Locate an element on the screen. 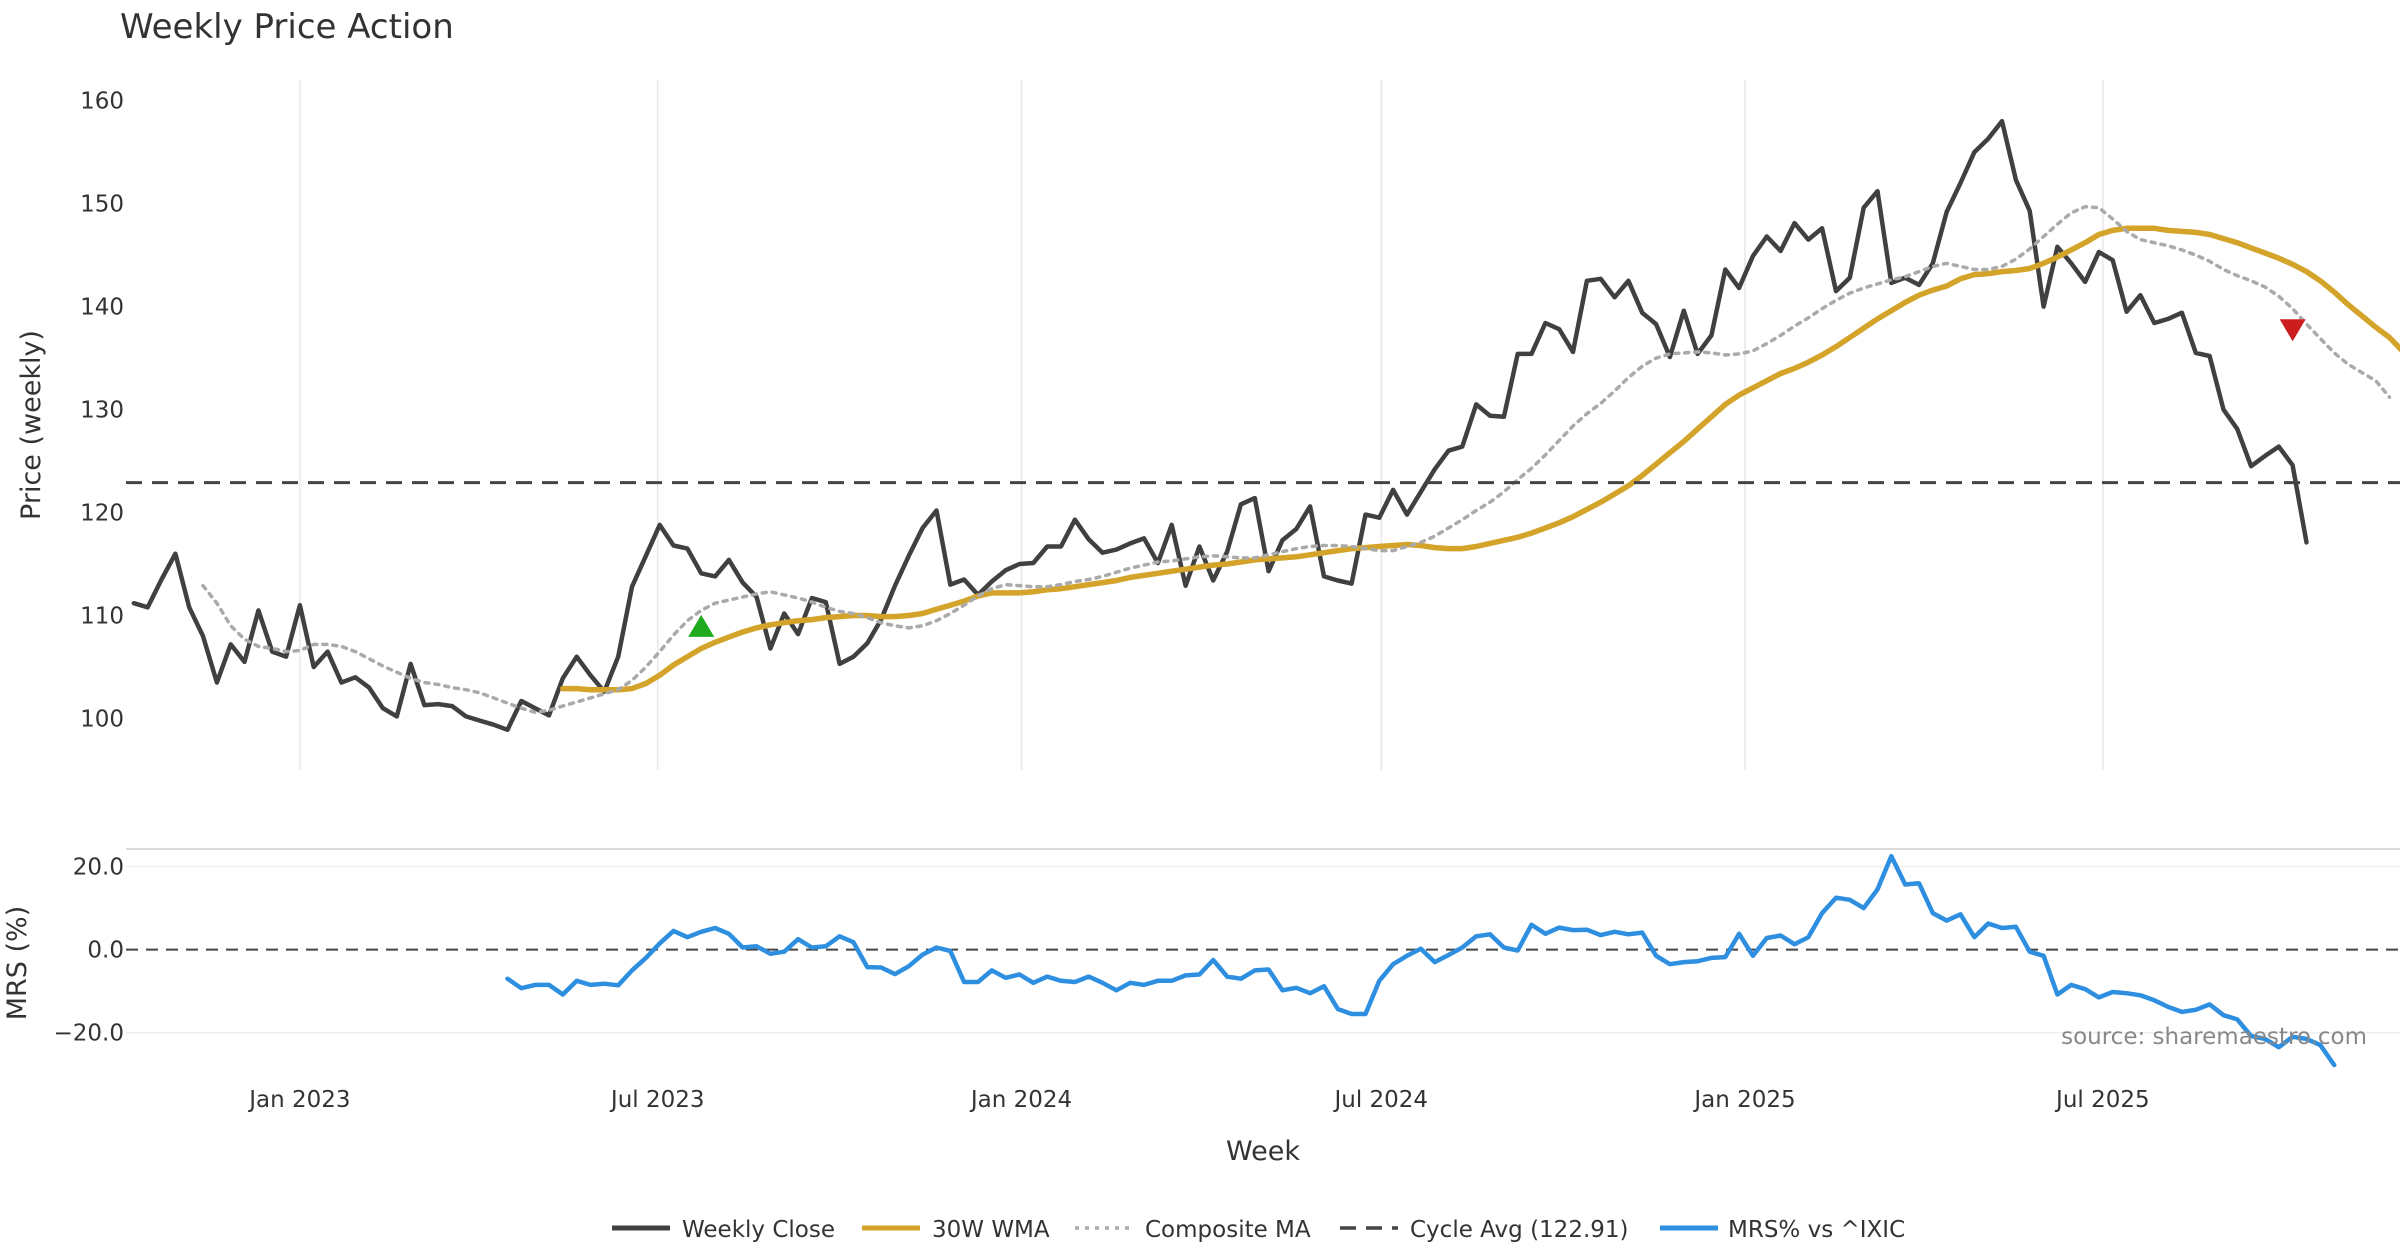  x-tick-label: Jul 2025 is located at coordinates (2102, 1100).